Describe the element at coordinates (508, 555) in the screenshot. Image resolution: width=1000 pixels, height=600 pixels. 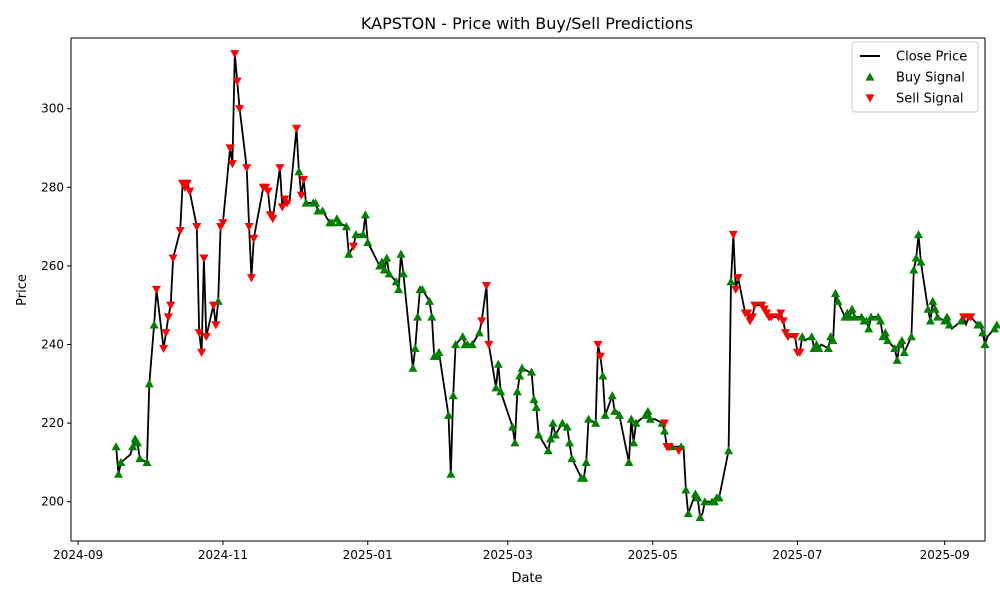
I see `x-tick-label: 2025-03` at that location.